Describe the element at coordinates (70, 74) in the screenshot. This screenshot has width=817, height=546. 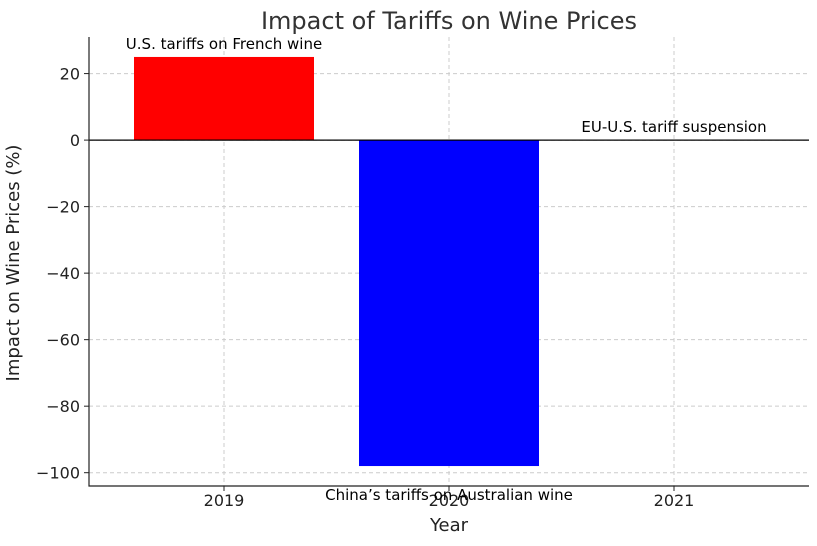
I see `y-tick-label: 20` at that location.